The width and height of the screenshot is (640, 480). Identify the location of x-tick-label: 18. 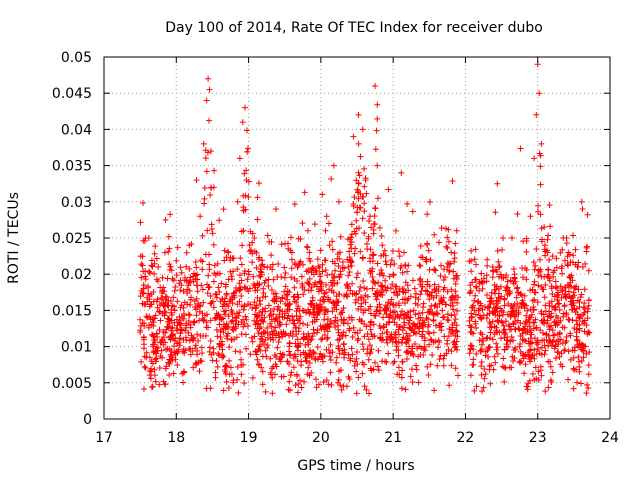
(176, 438).